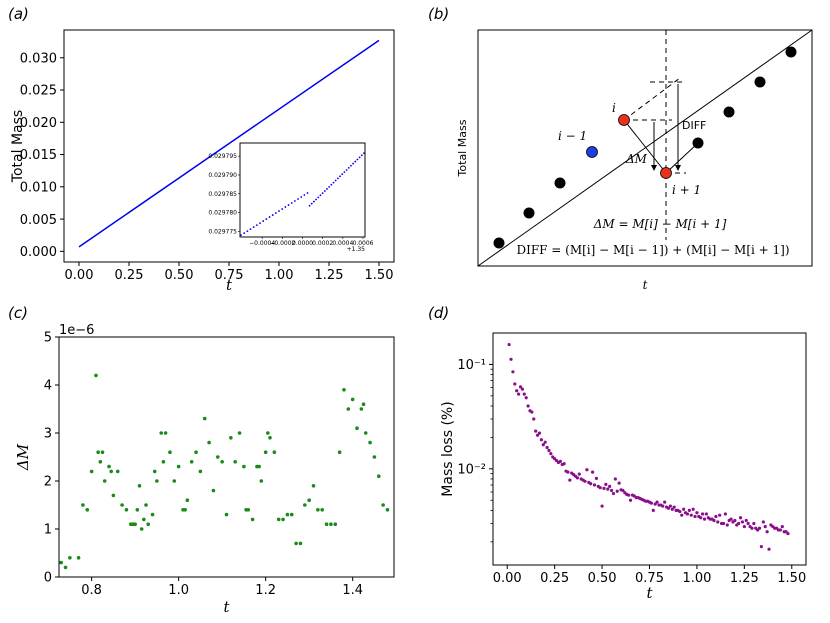 This screenshot has width=830, height=623. Describe the element at coordinates (471, 365) in the screenshot. I see `y-tick-label-d: 10⁻¹` at that location.